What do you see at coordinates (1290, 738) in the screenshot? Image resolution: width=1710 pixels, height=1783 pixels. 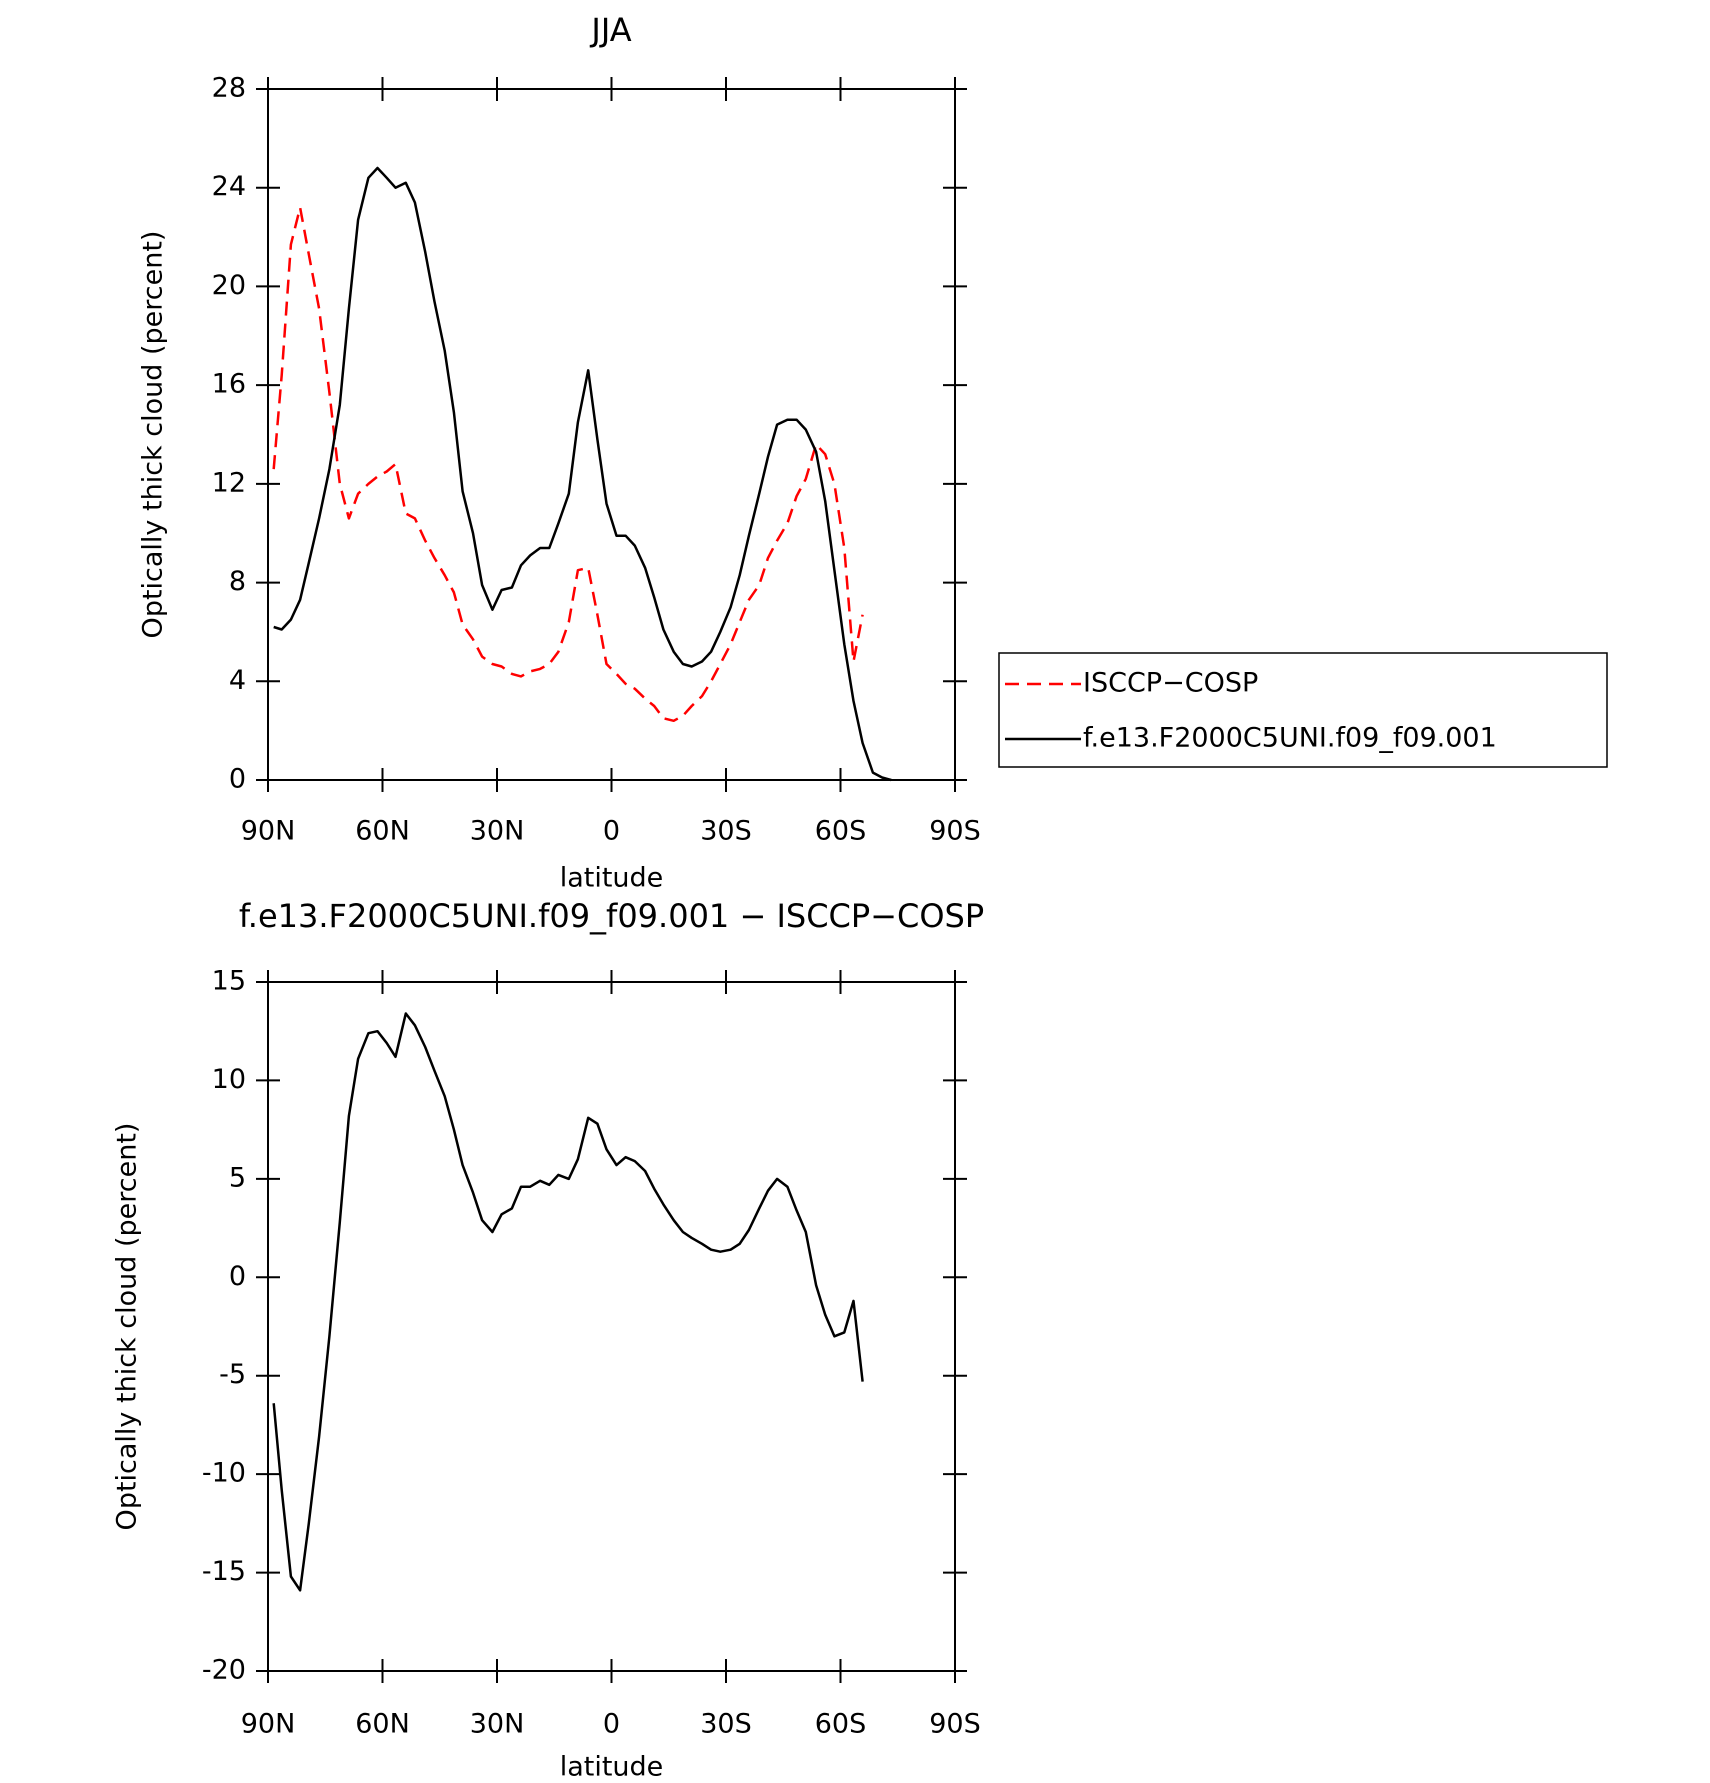 I see `legend-label: f.e13.F2000C5UNI.f09_f09.001` at bounding box center [1290, 738].